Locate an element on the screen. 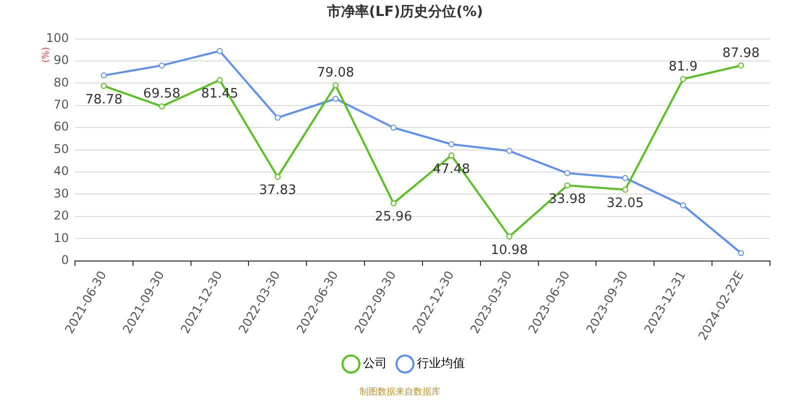 This screenshot has height=400, width=800. data-label: 87.98 is located at coordinates (741, 53).